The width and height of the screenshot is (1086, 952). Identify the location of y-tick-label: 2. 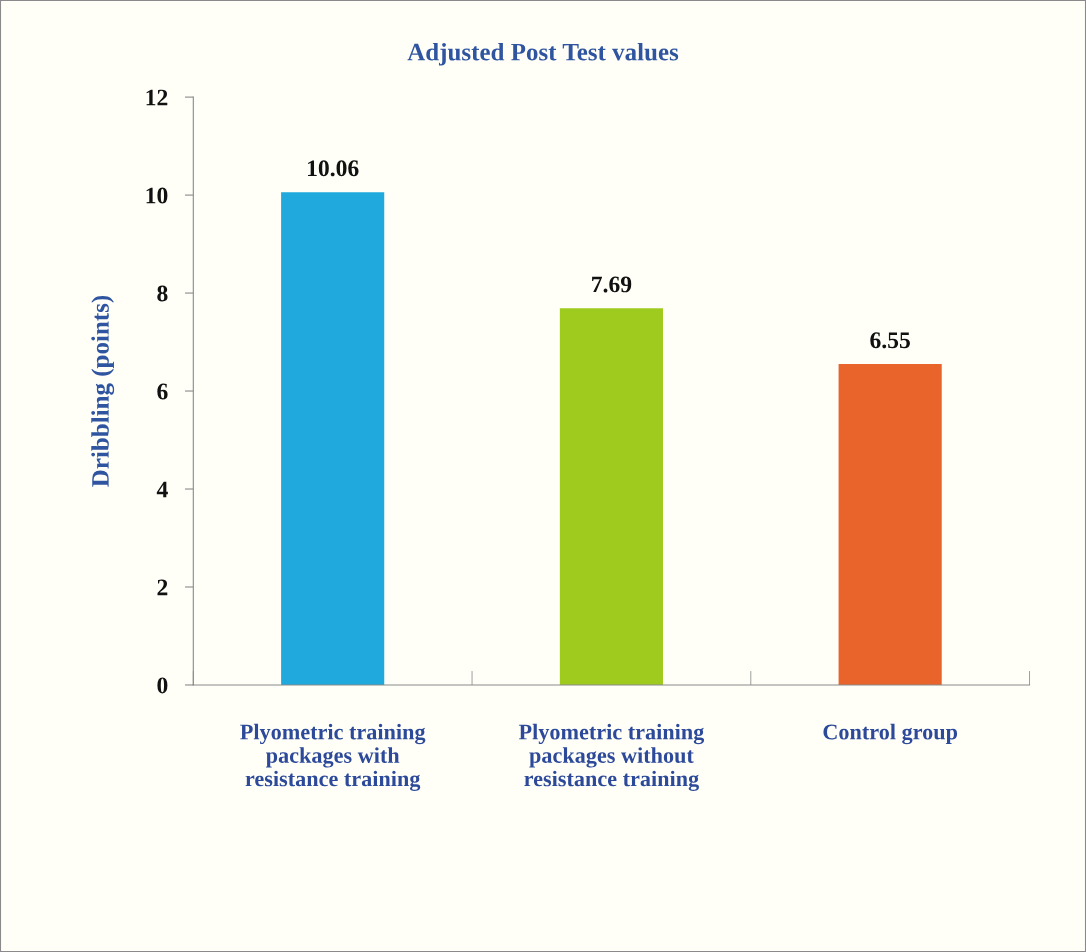
(162, 587).